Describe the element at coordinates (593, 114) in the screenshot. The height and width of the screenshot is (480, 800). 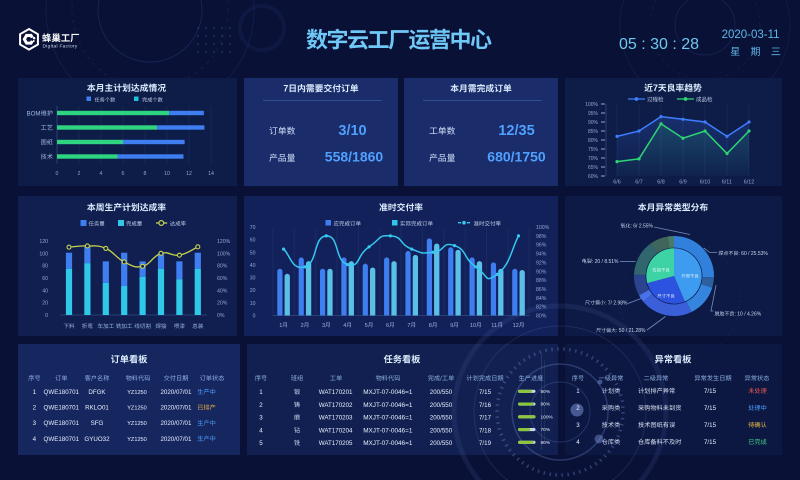
I see `svg-text: 95%` at that location.